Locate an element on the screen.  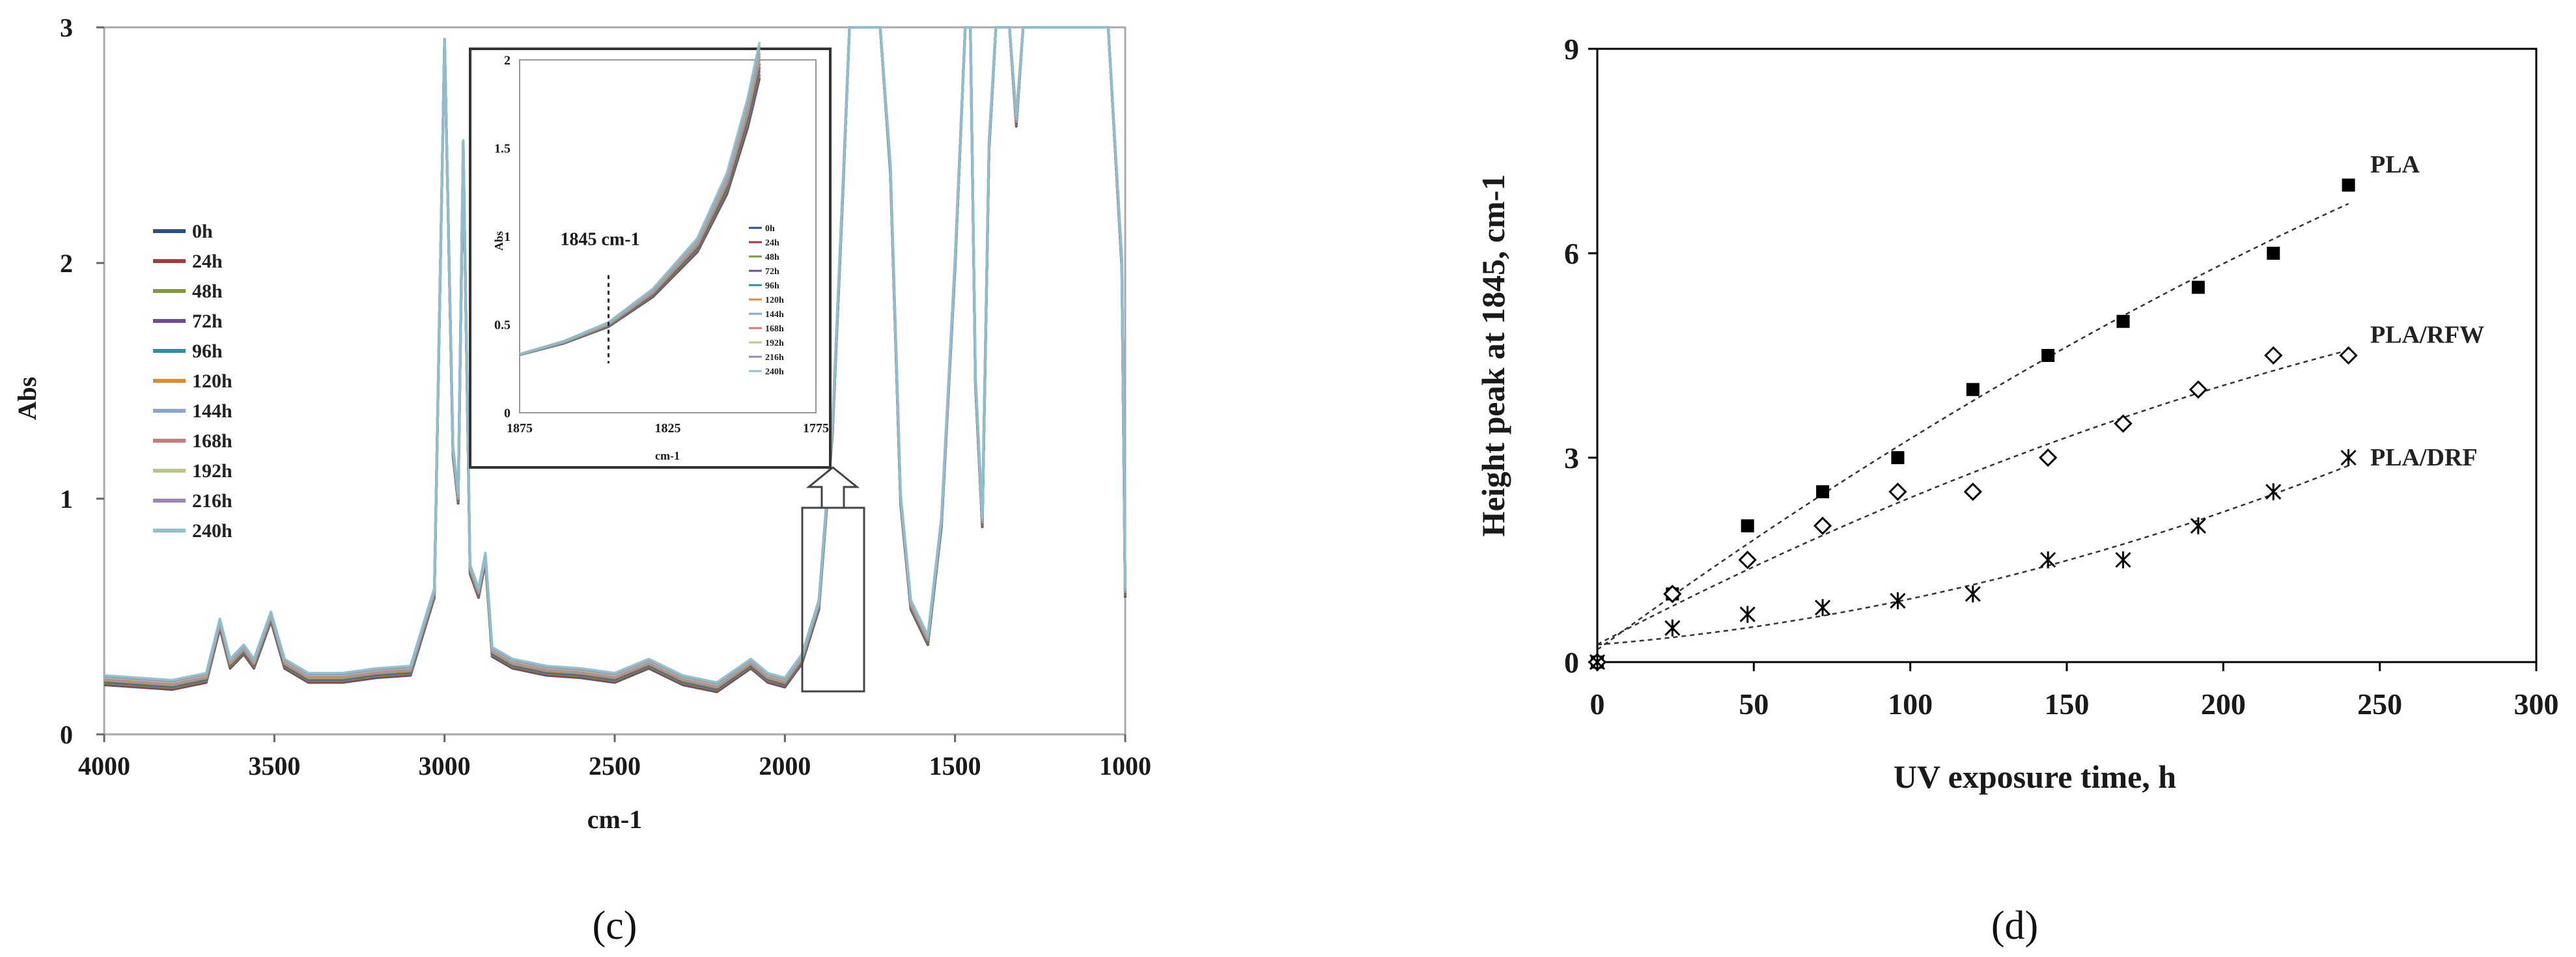
ftir-legend-label: 72h is located at coordinates (207, 321).